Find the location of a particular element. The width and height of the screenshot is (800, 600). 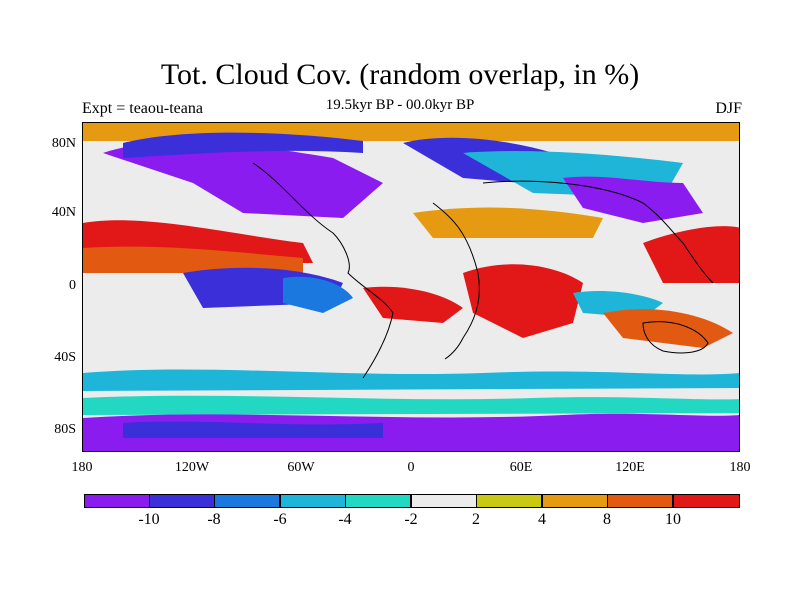

map-subtitle: 19.5kyr BP - 00.0kyr BP is located at coordinates (400, 105).